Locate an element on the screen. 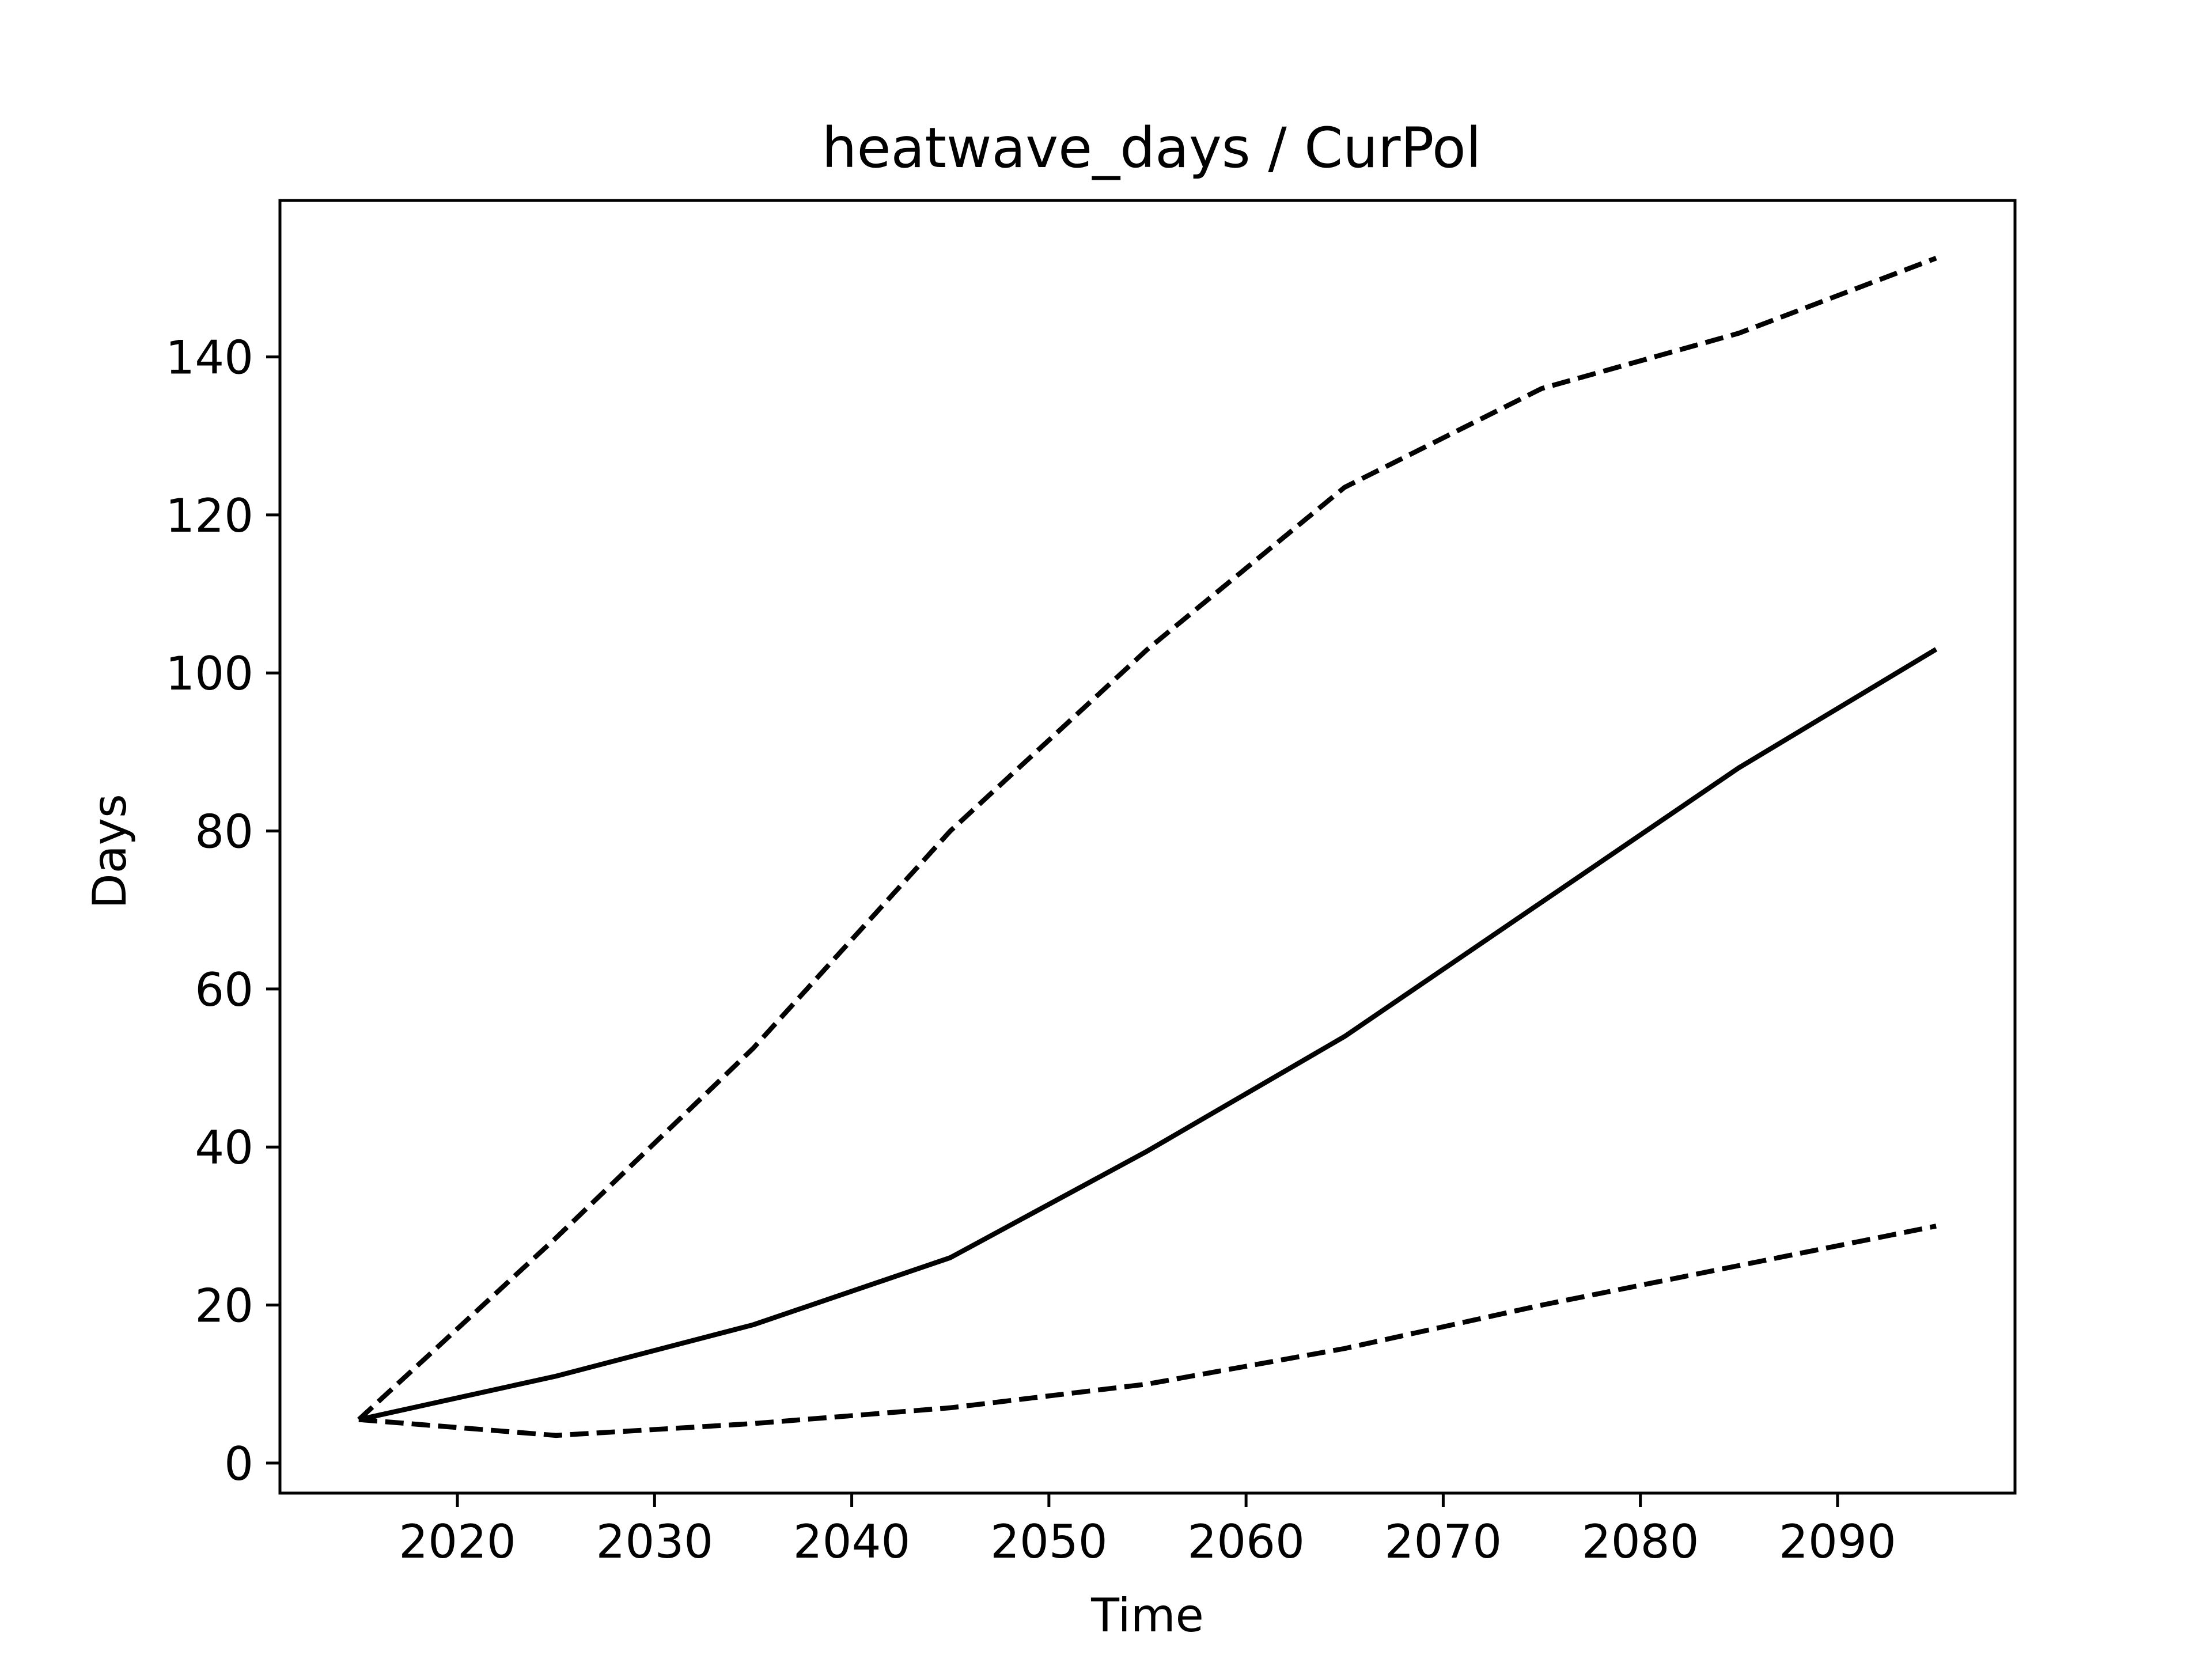  x-tick-label-2090: 2090 is located at coordinates (1837, 1542).